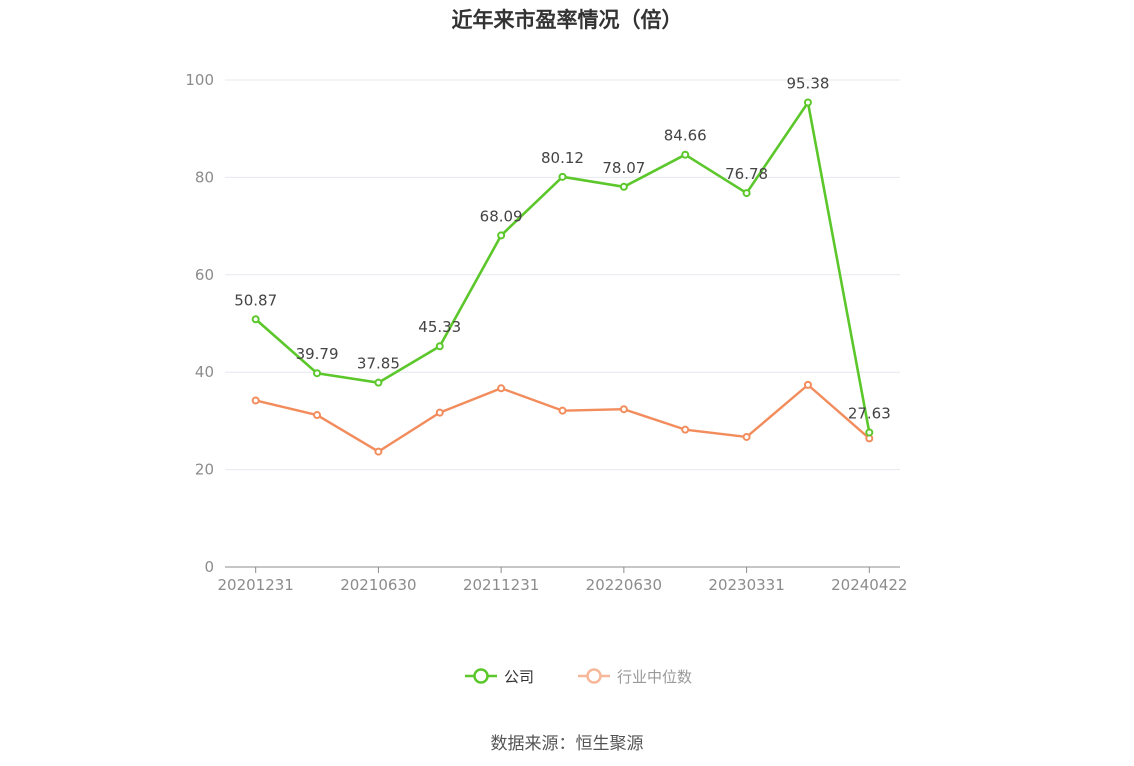 The image size is (1134, 766). I want to click on data-label: 78.07, so click(623, 168).